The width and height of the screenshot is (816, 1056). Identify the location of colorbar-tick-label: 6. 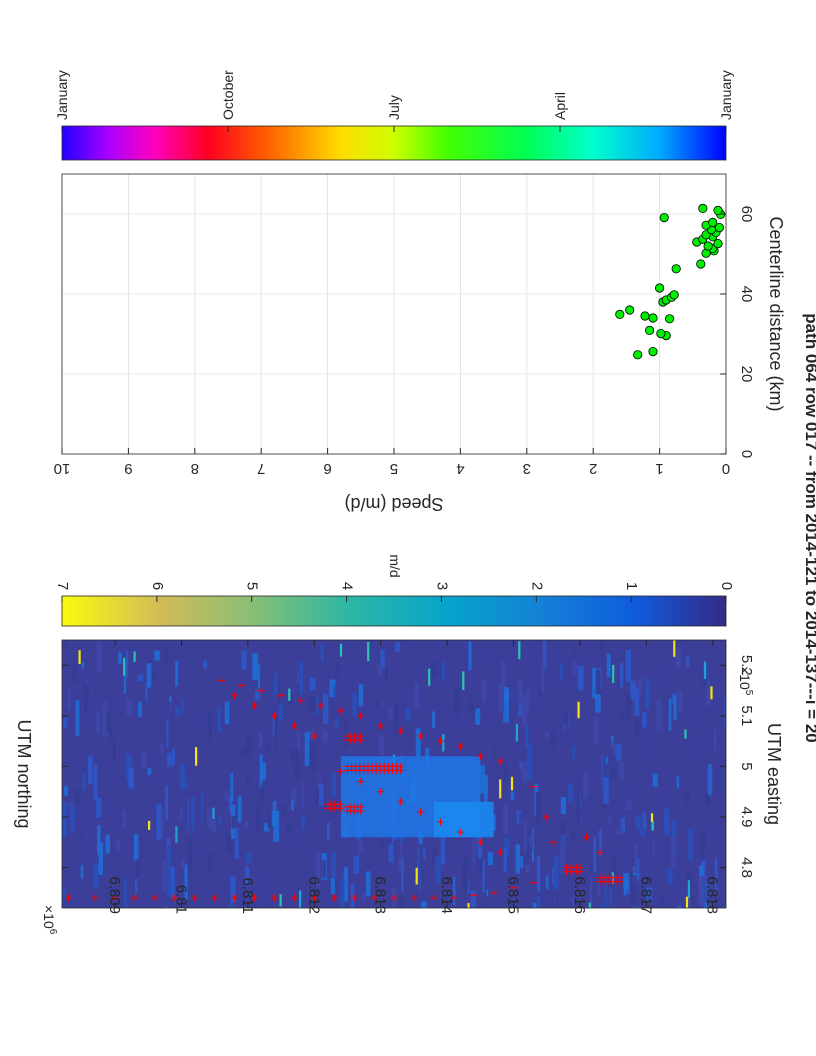
(157, 586).